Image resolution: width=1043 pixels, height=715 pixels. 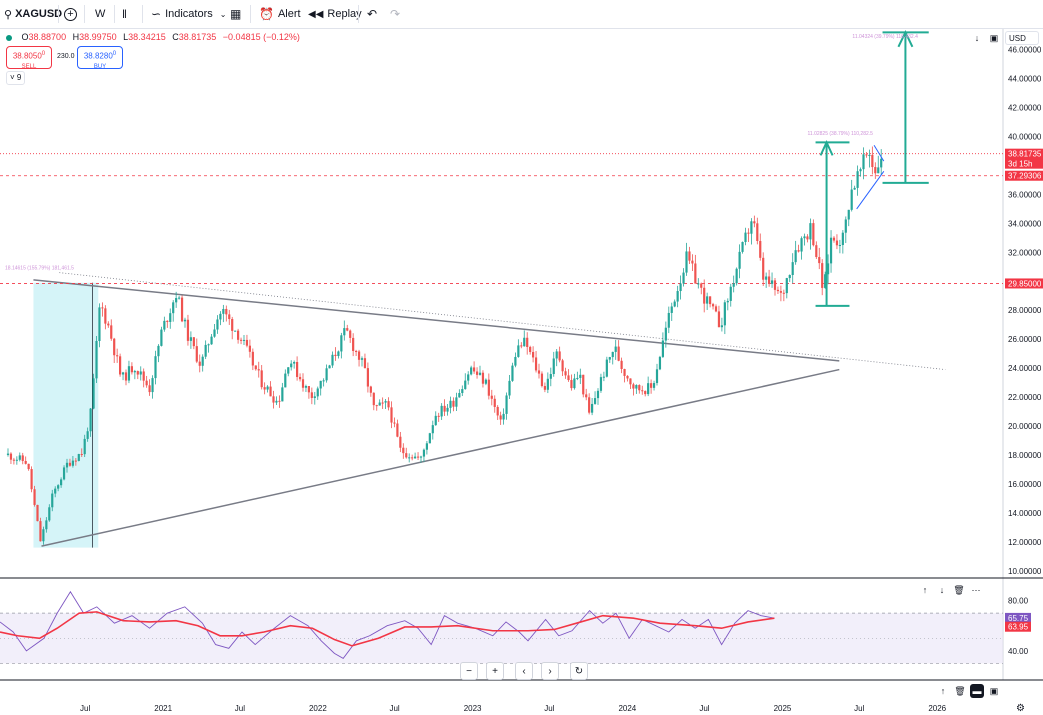 I want to click on y-tick-label: 36.00000, so click(x=1025, y=194).